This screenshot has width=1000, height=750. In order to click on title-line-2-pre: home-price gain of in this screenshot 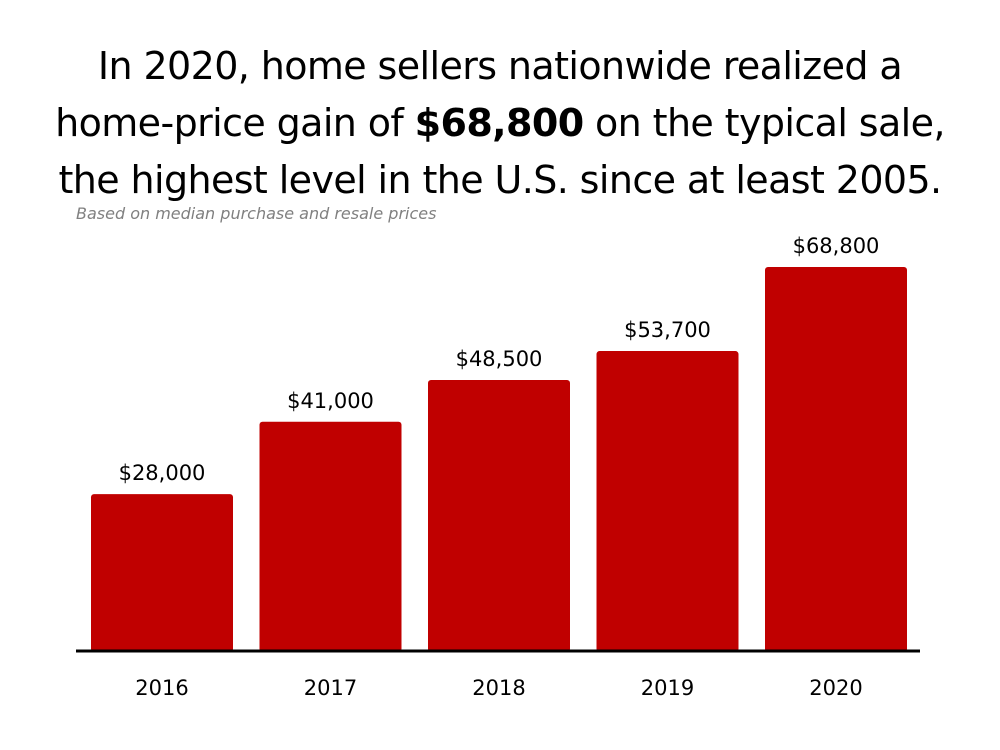, I will do `click(235, 123)`.